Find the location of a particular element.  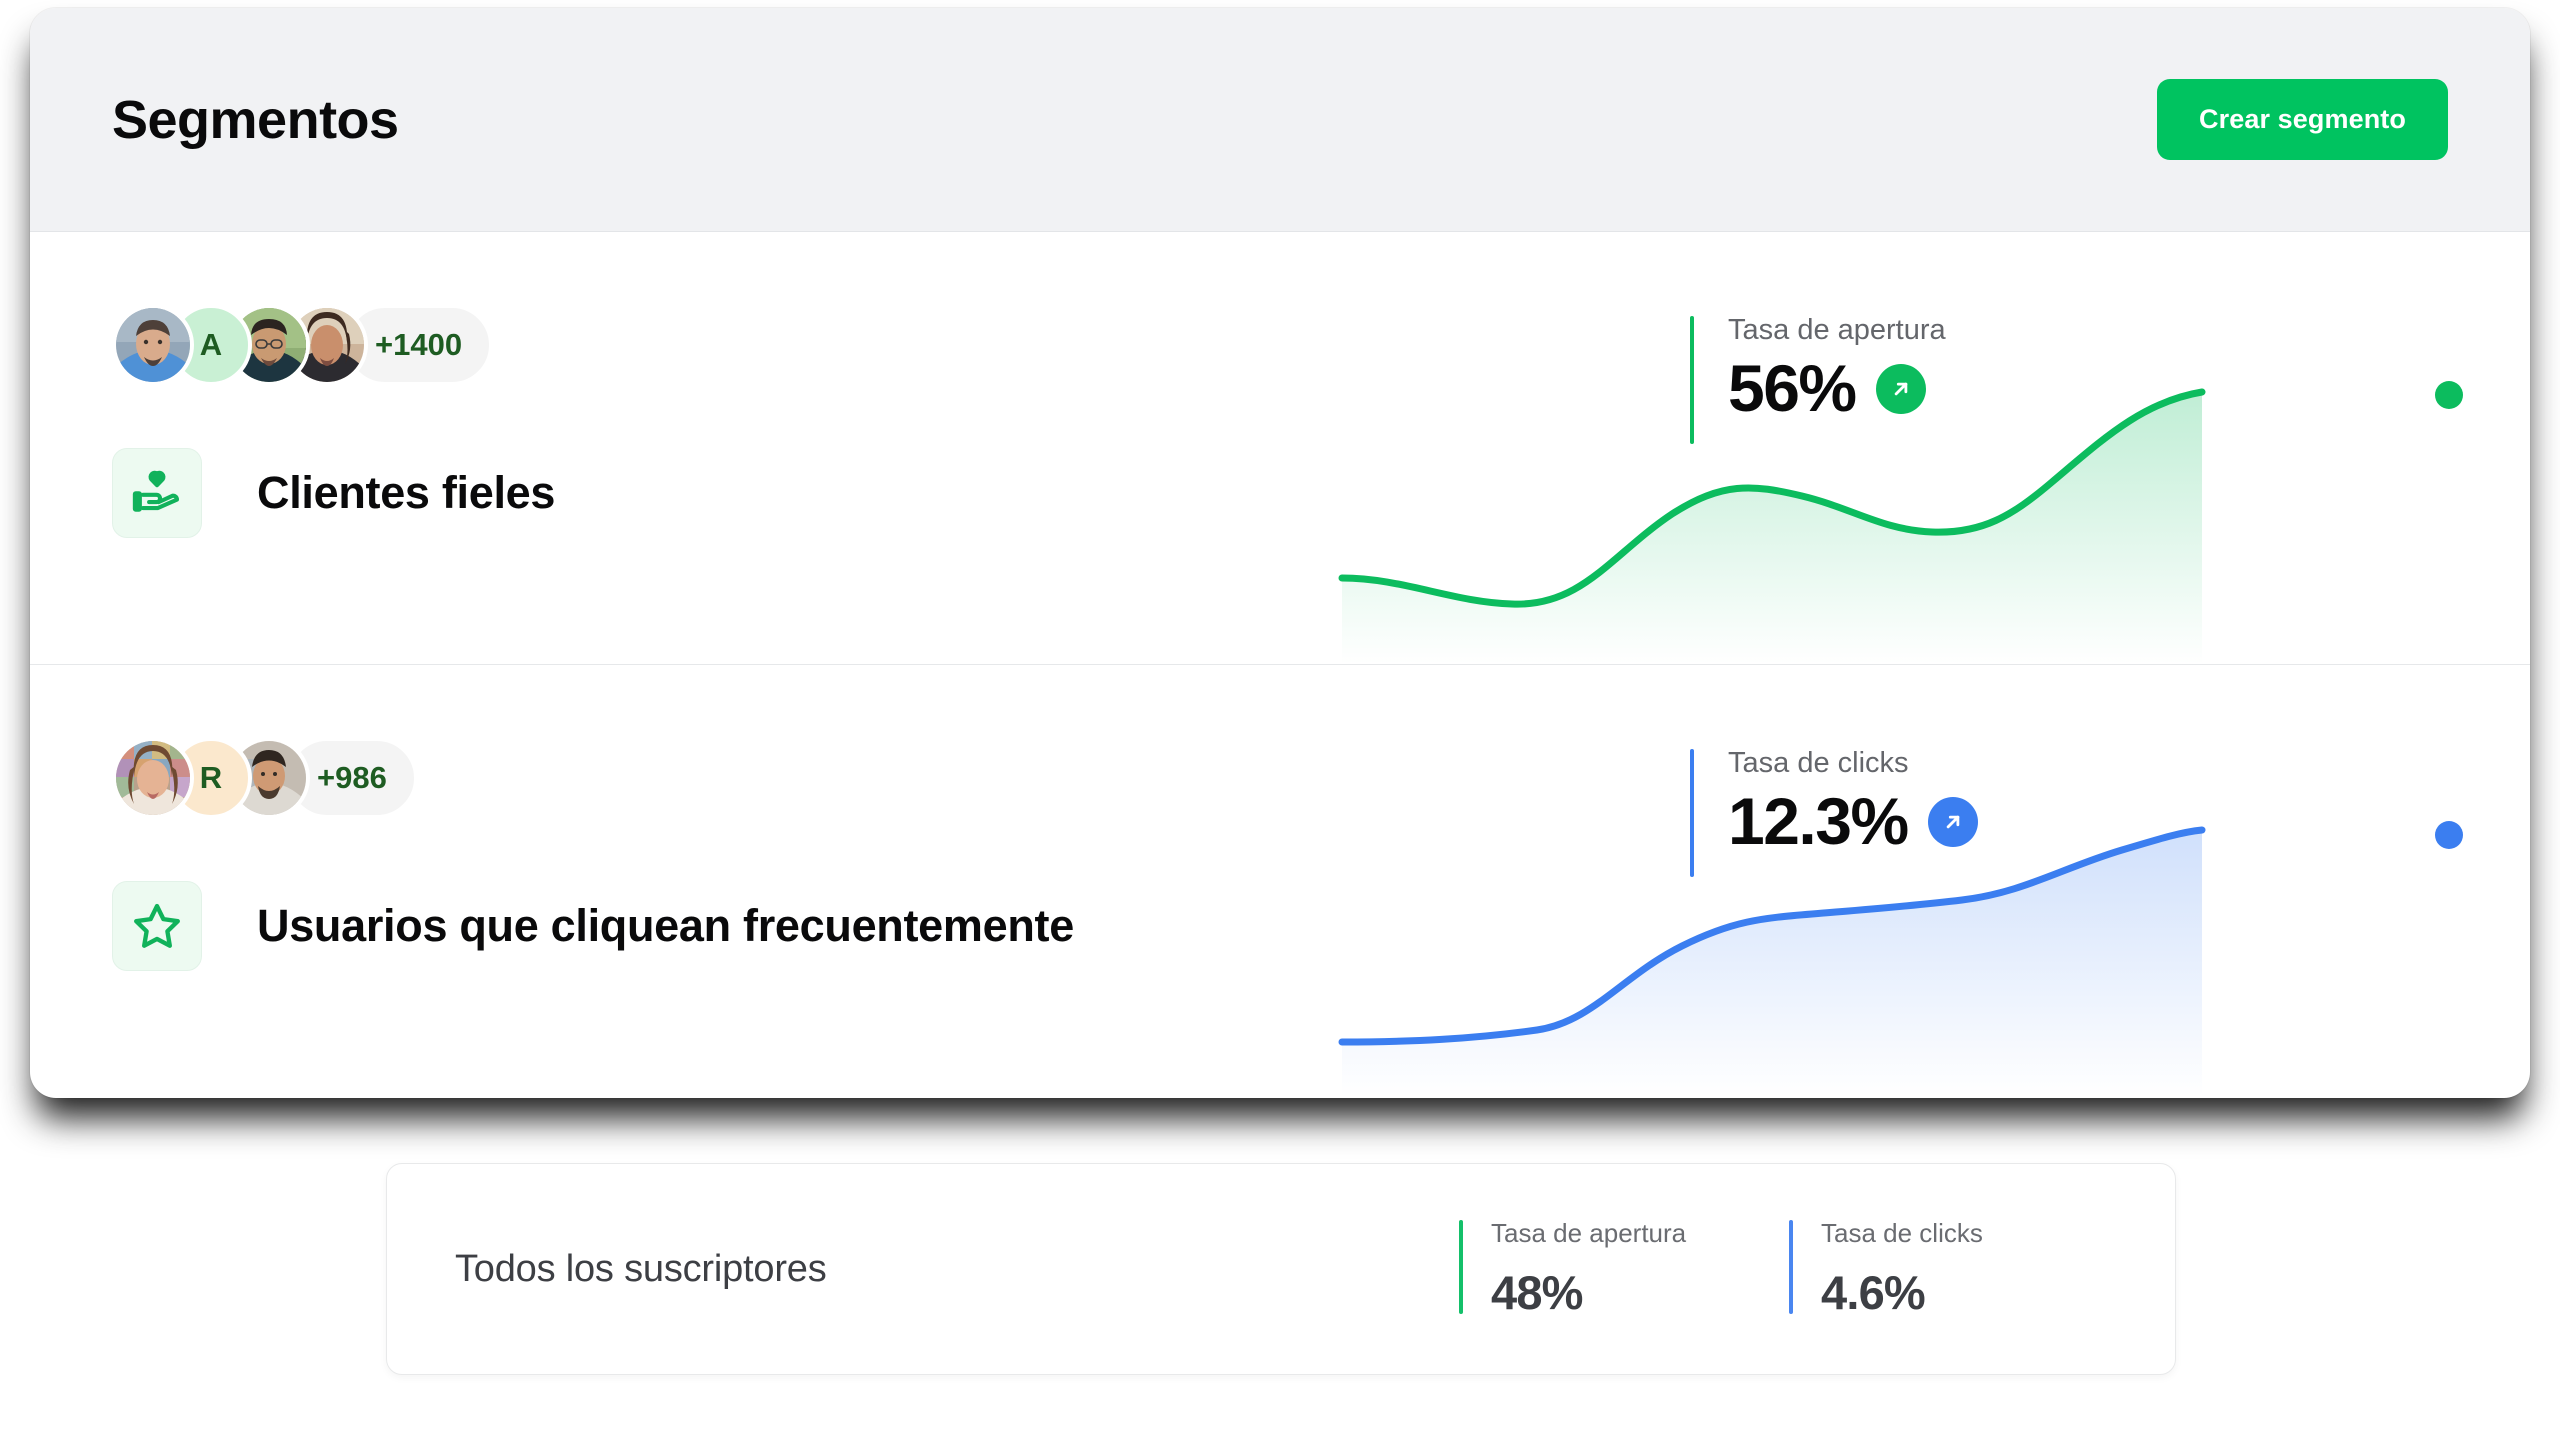

avatar-initial-label: R is located at coordinates (211, 777).